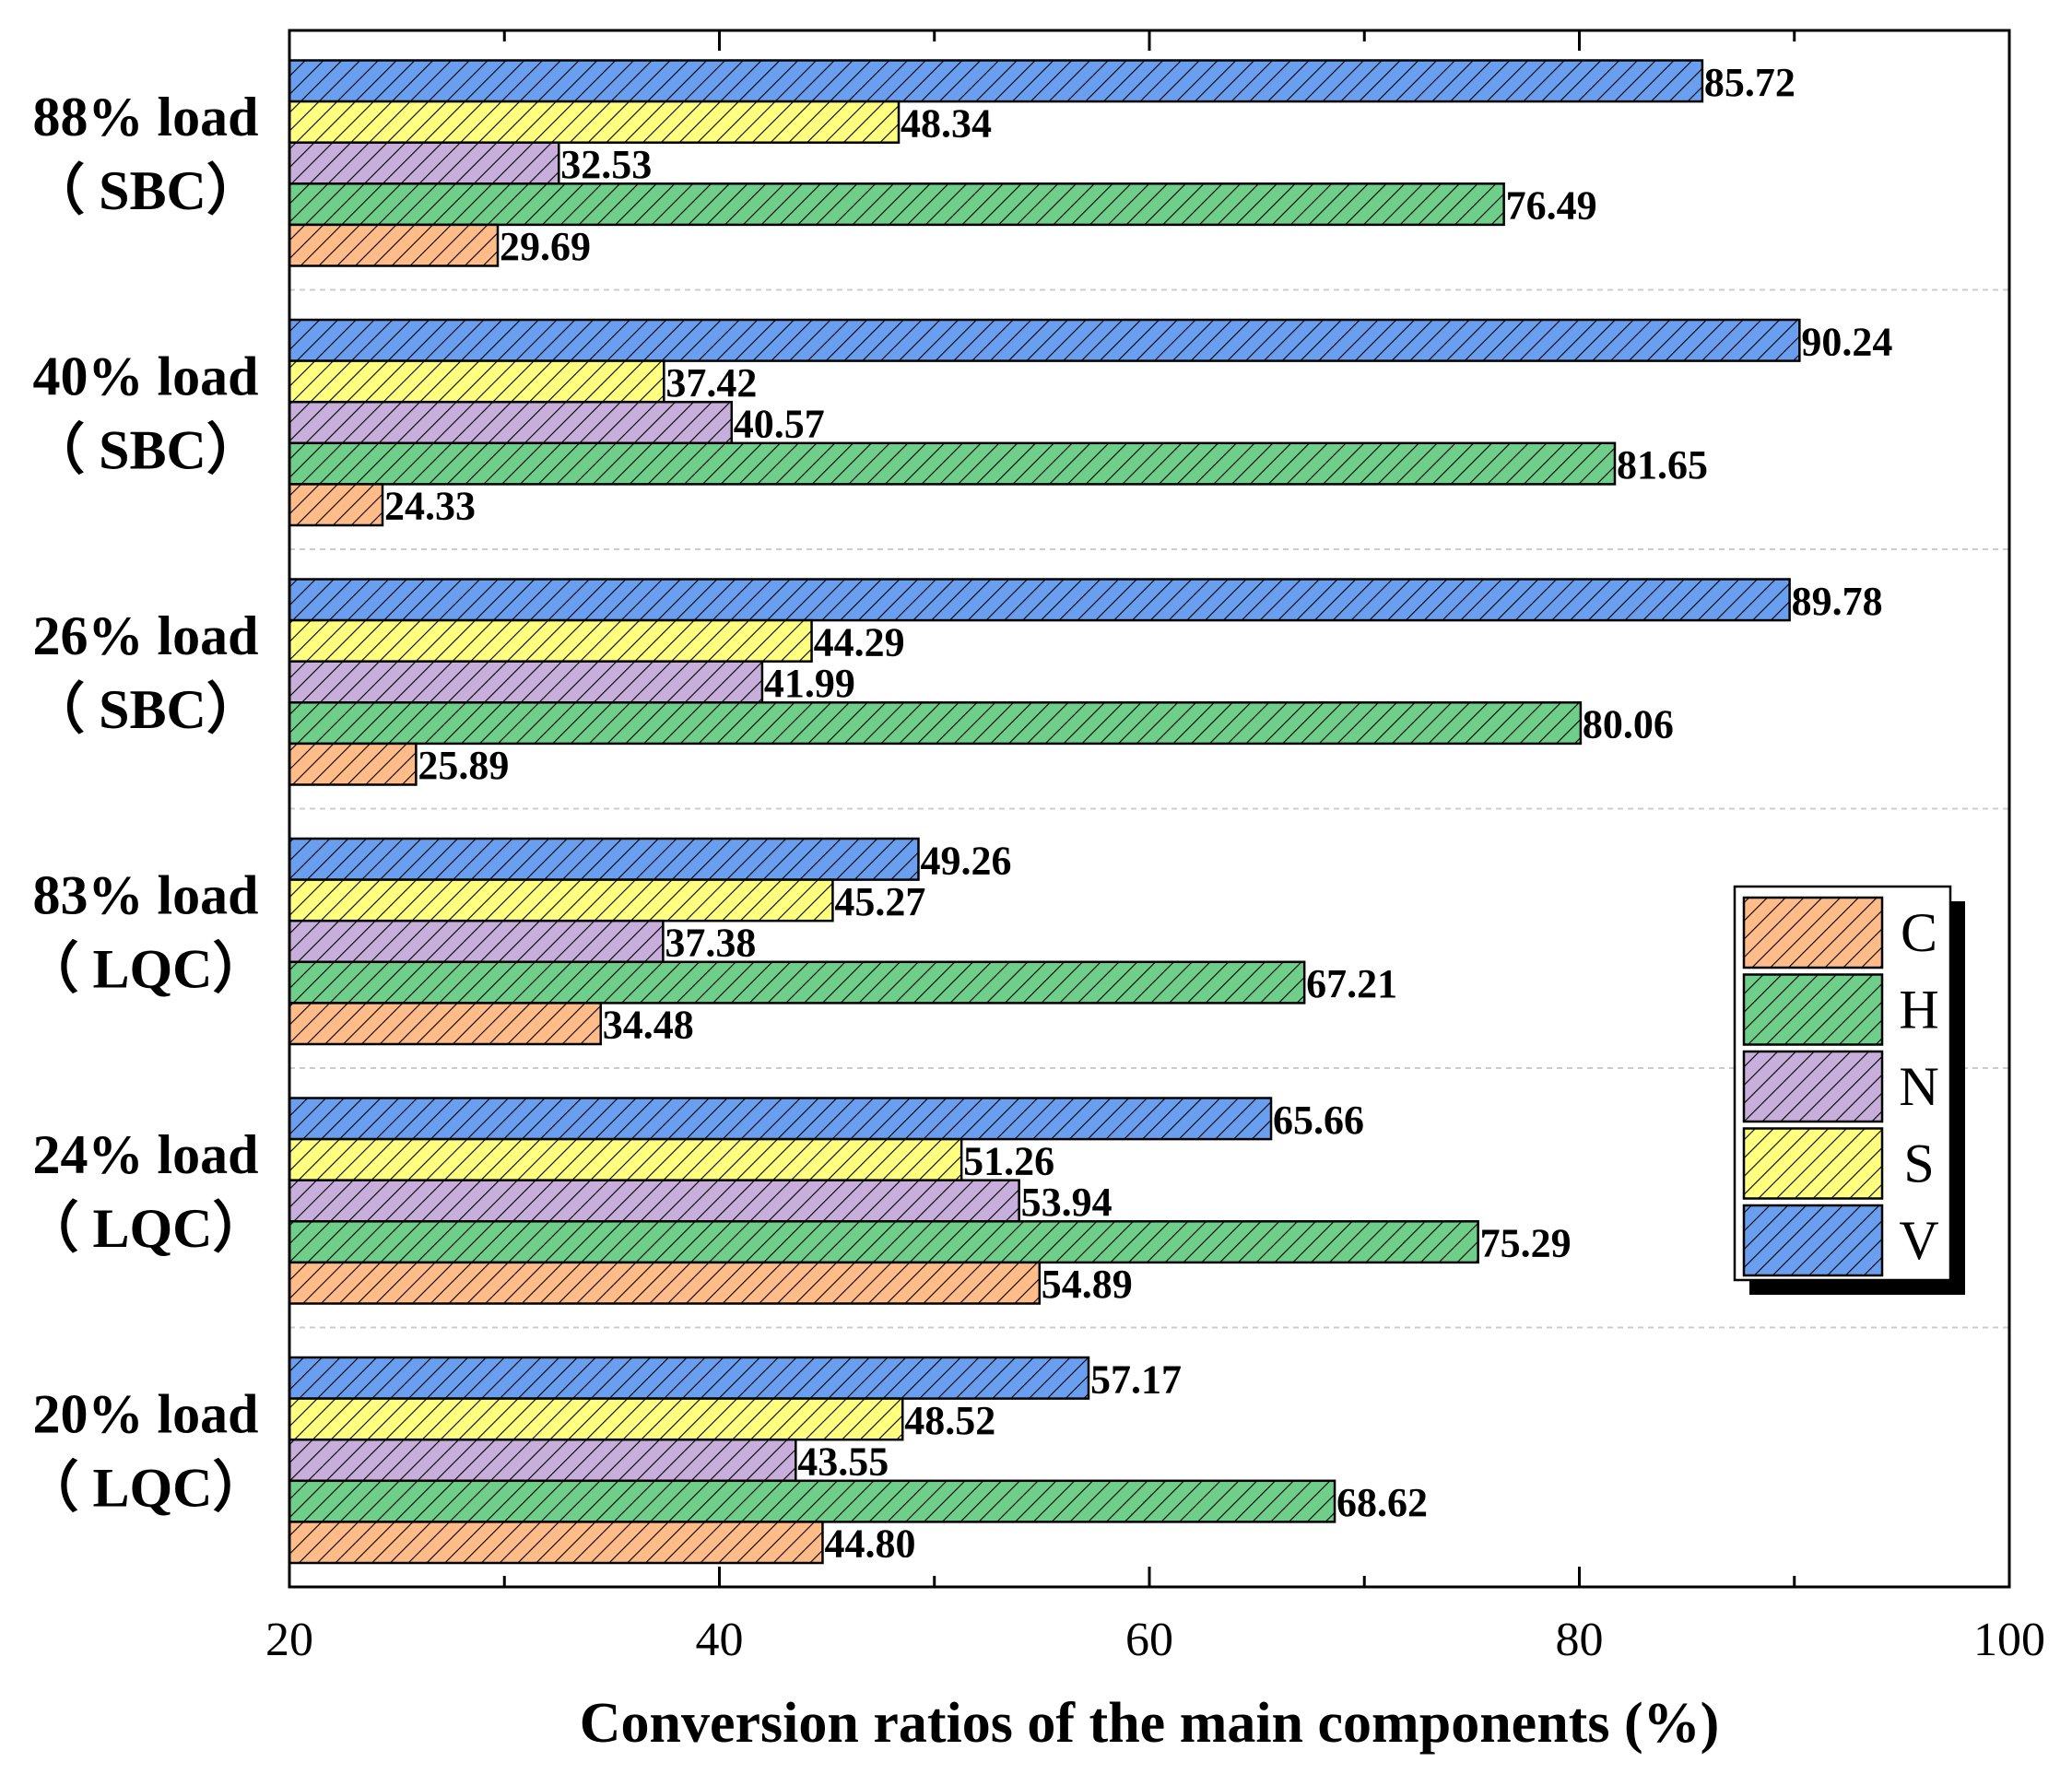 This screenshot has width=2072, height=1774. Describe the element at coordinates (1136, 1379) in the screenshot. I see `value-label-v-6: 57.17` at that location.